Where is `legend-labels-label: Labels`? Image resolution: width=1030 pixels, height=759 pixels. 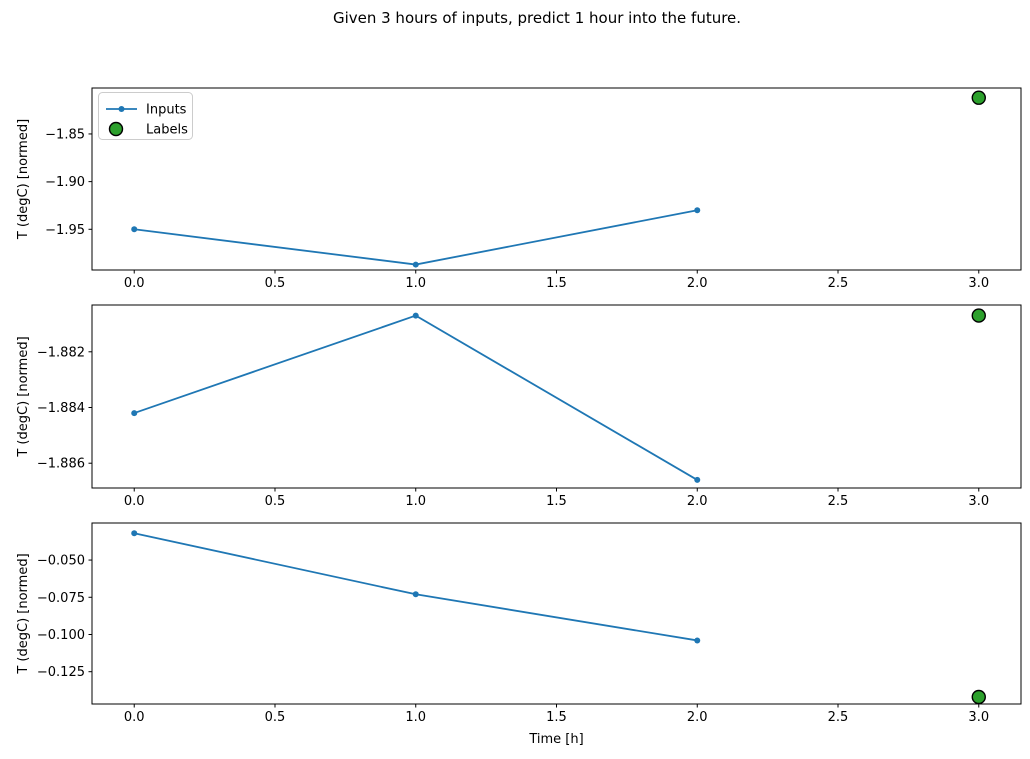 legend-labels-label: Labels is located at coordinates (167, 130).